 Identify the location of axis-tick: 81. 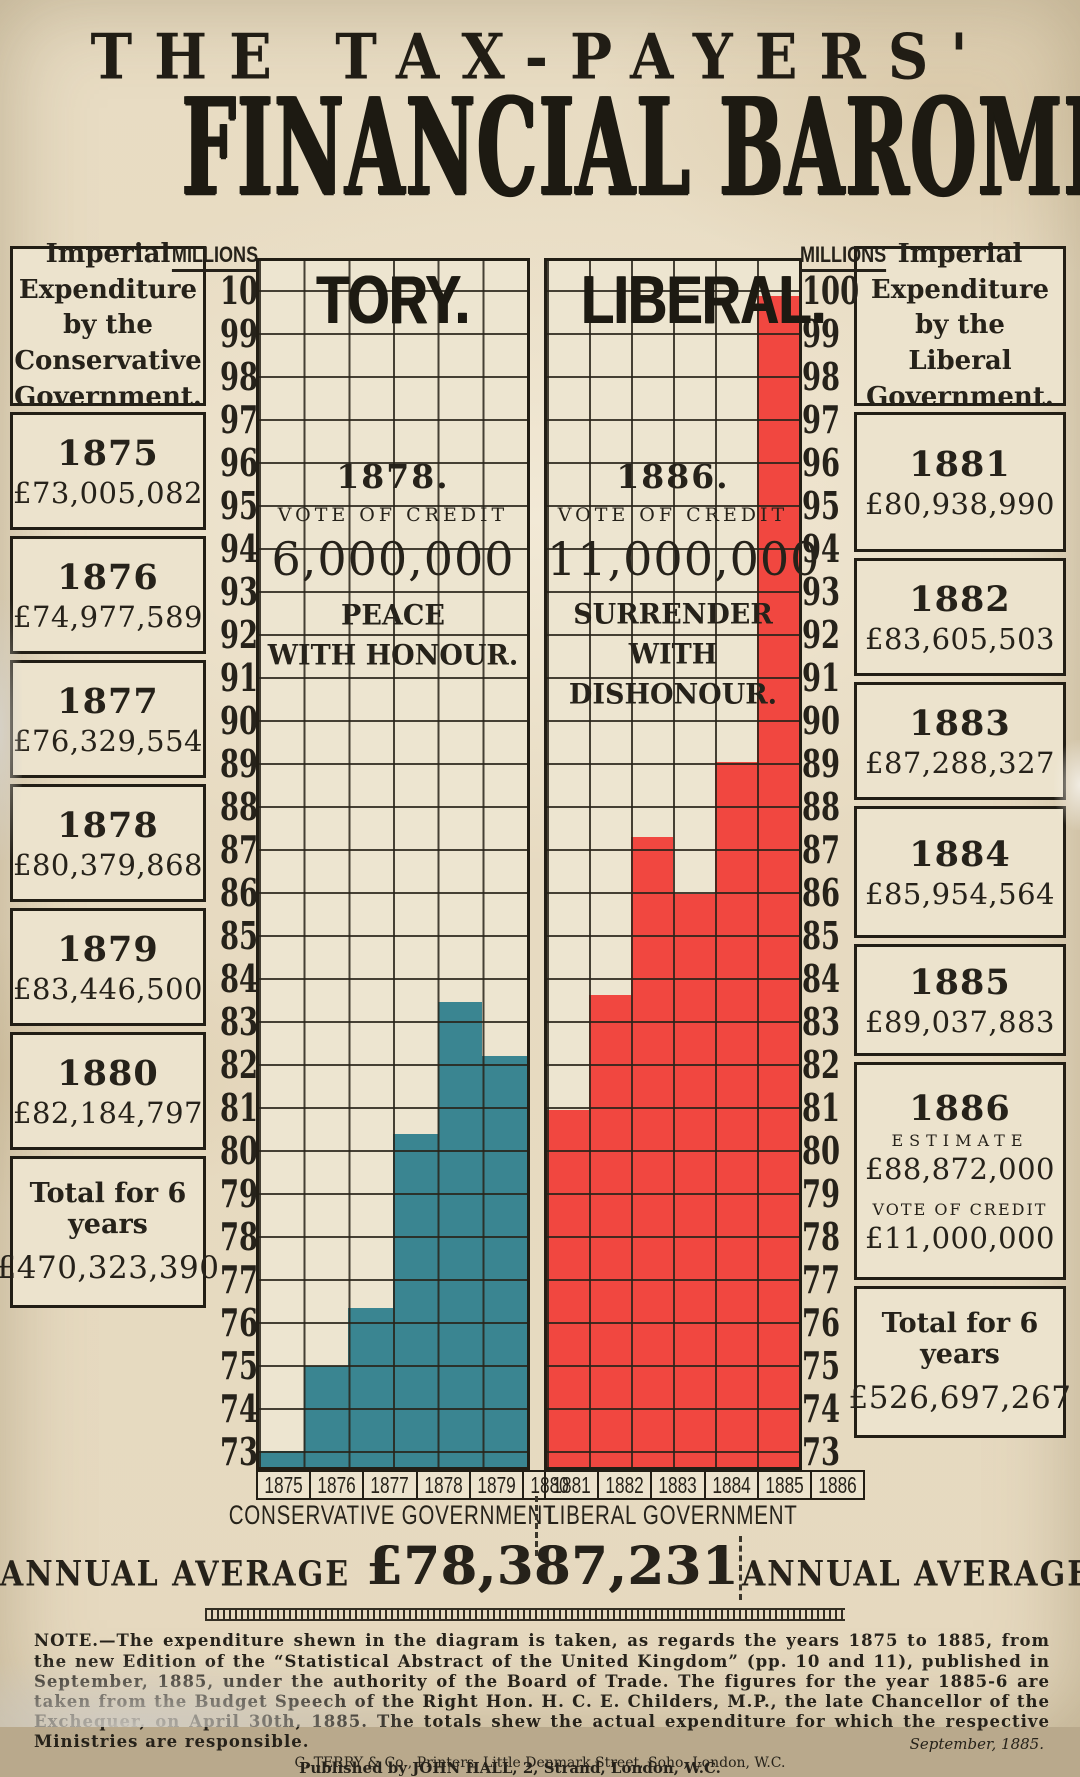
(239, 1108).